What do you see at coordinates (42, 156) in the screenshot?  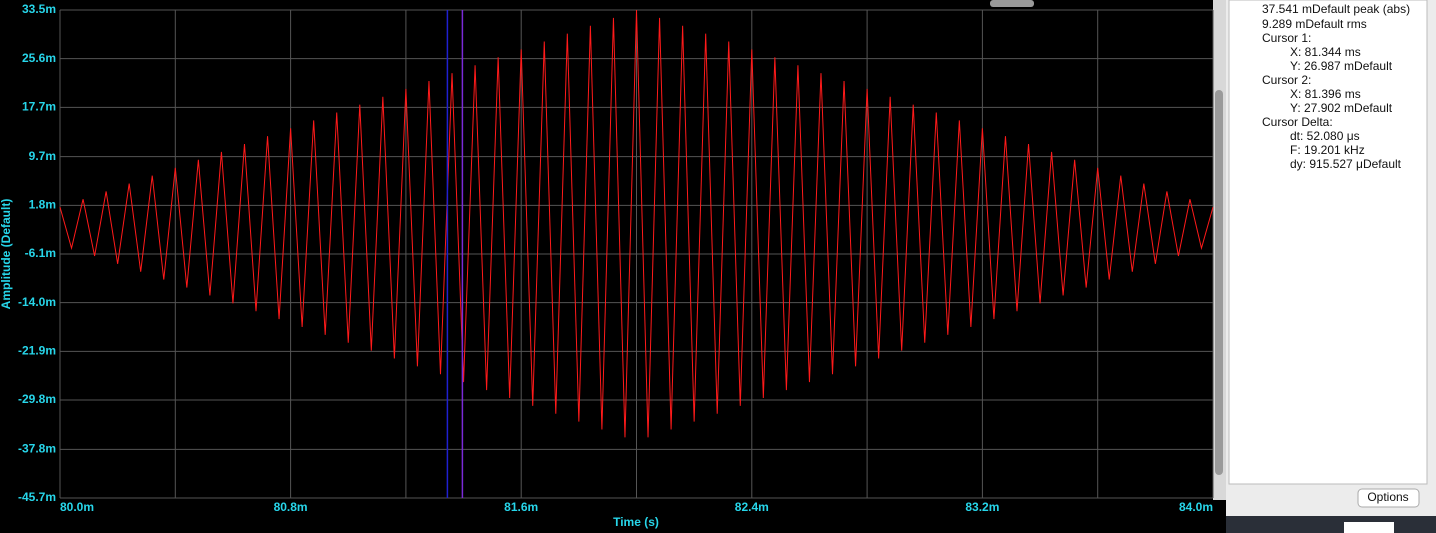 I see `y-tick-label: 9.7m` at bounding box center [42, 156].